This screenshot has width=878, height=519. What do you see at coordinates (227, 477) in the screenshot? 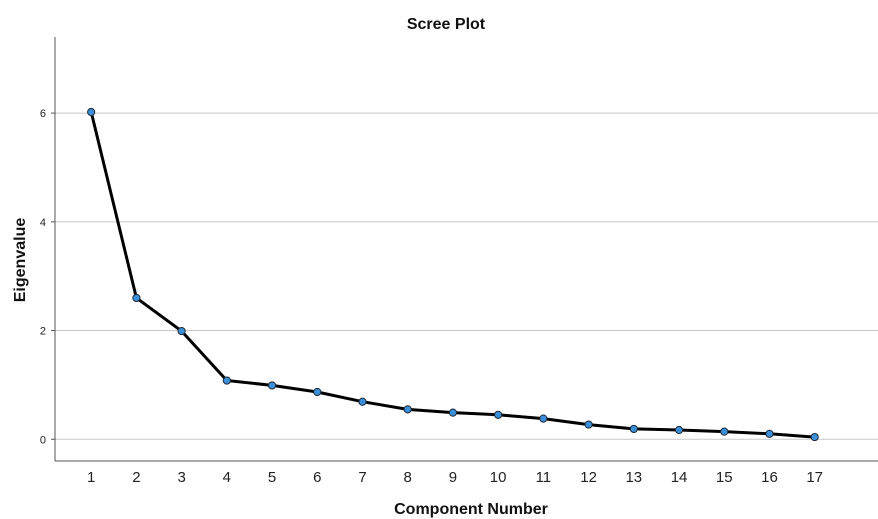
I see `x-tick-label-3: 4` at bounding box center [227, 477].